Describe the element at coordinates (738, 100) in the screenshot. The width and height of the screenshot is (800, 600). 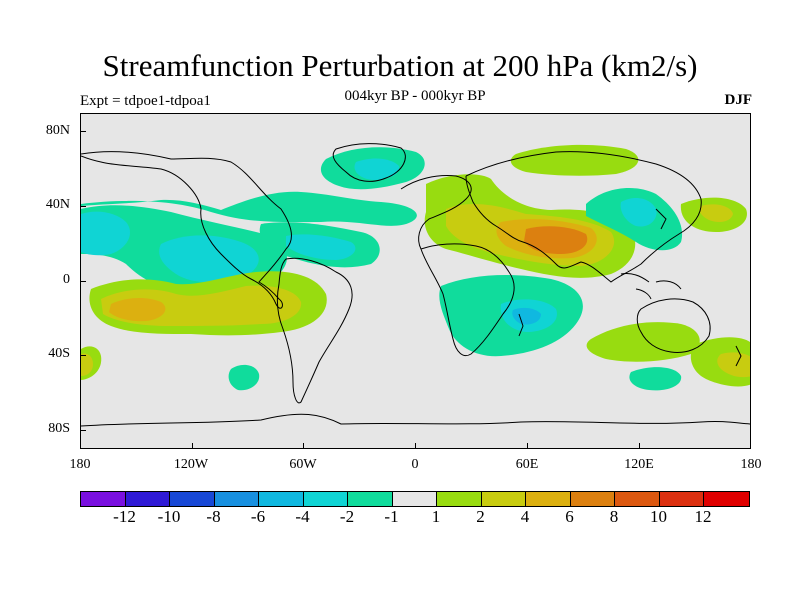
I see `season-label: DJF` at that location.